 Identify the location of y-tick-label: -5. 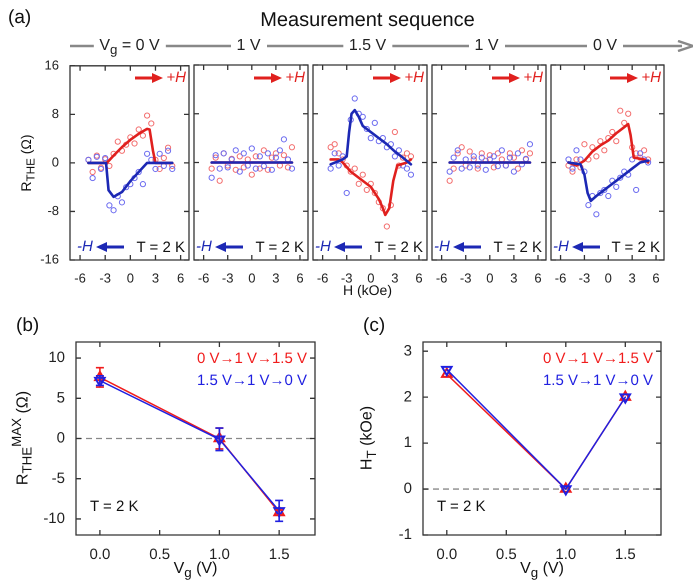
(58, 478).